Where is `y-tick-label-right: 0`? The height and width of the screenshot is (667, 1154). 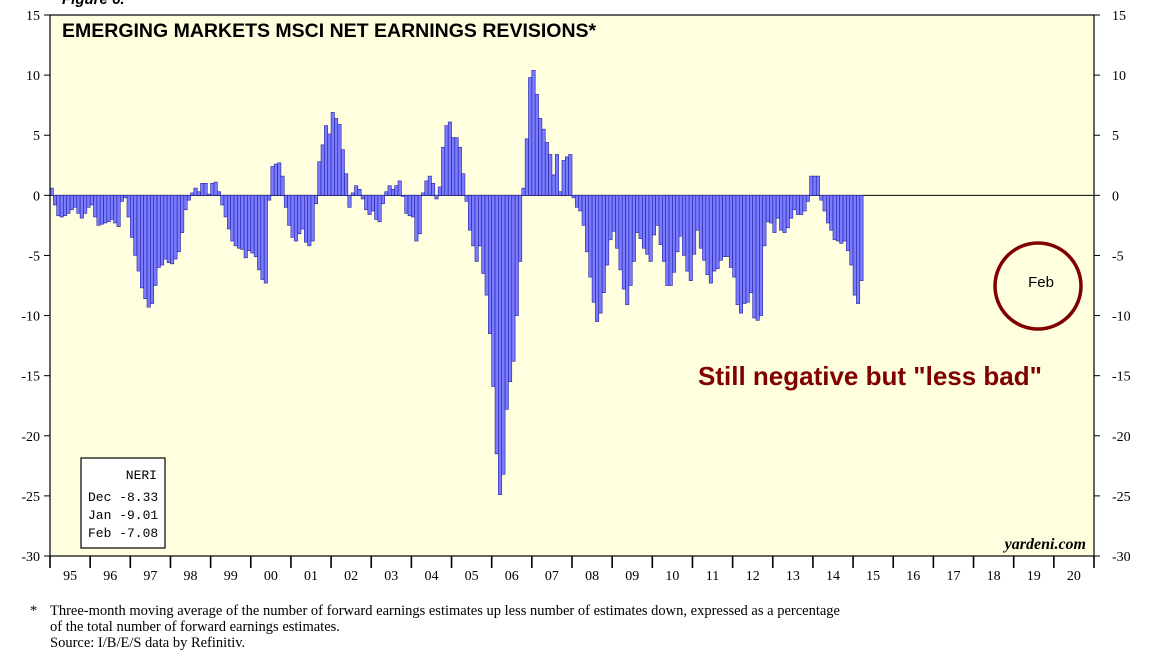 y-tick-label-right: 0 is located at coordinates (1115, 196).